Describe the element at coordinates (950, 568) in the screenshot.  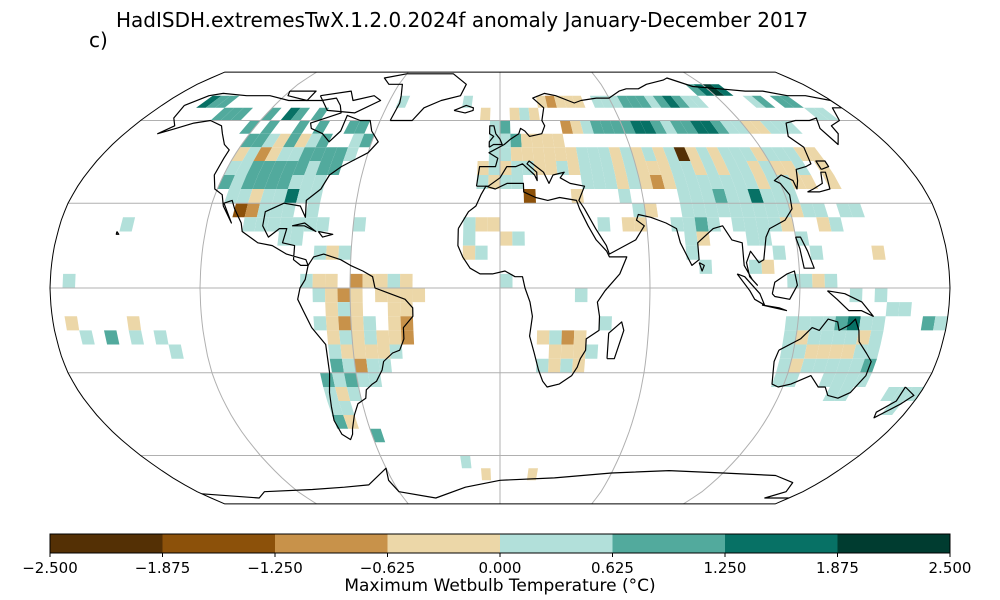
I see `colorbar-tick-label: 2.500` at that location.